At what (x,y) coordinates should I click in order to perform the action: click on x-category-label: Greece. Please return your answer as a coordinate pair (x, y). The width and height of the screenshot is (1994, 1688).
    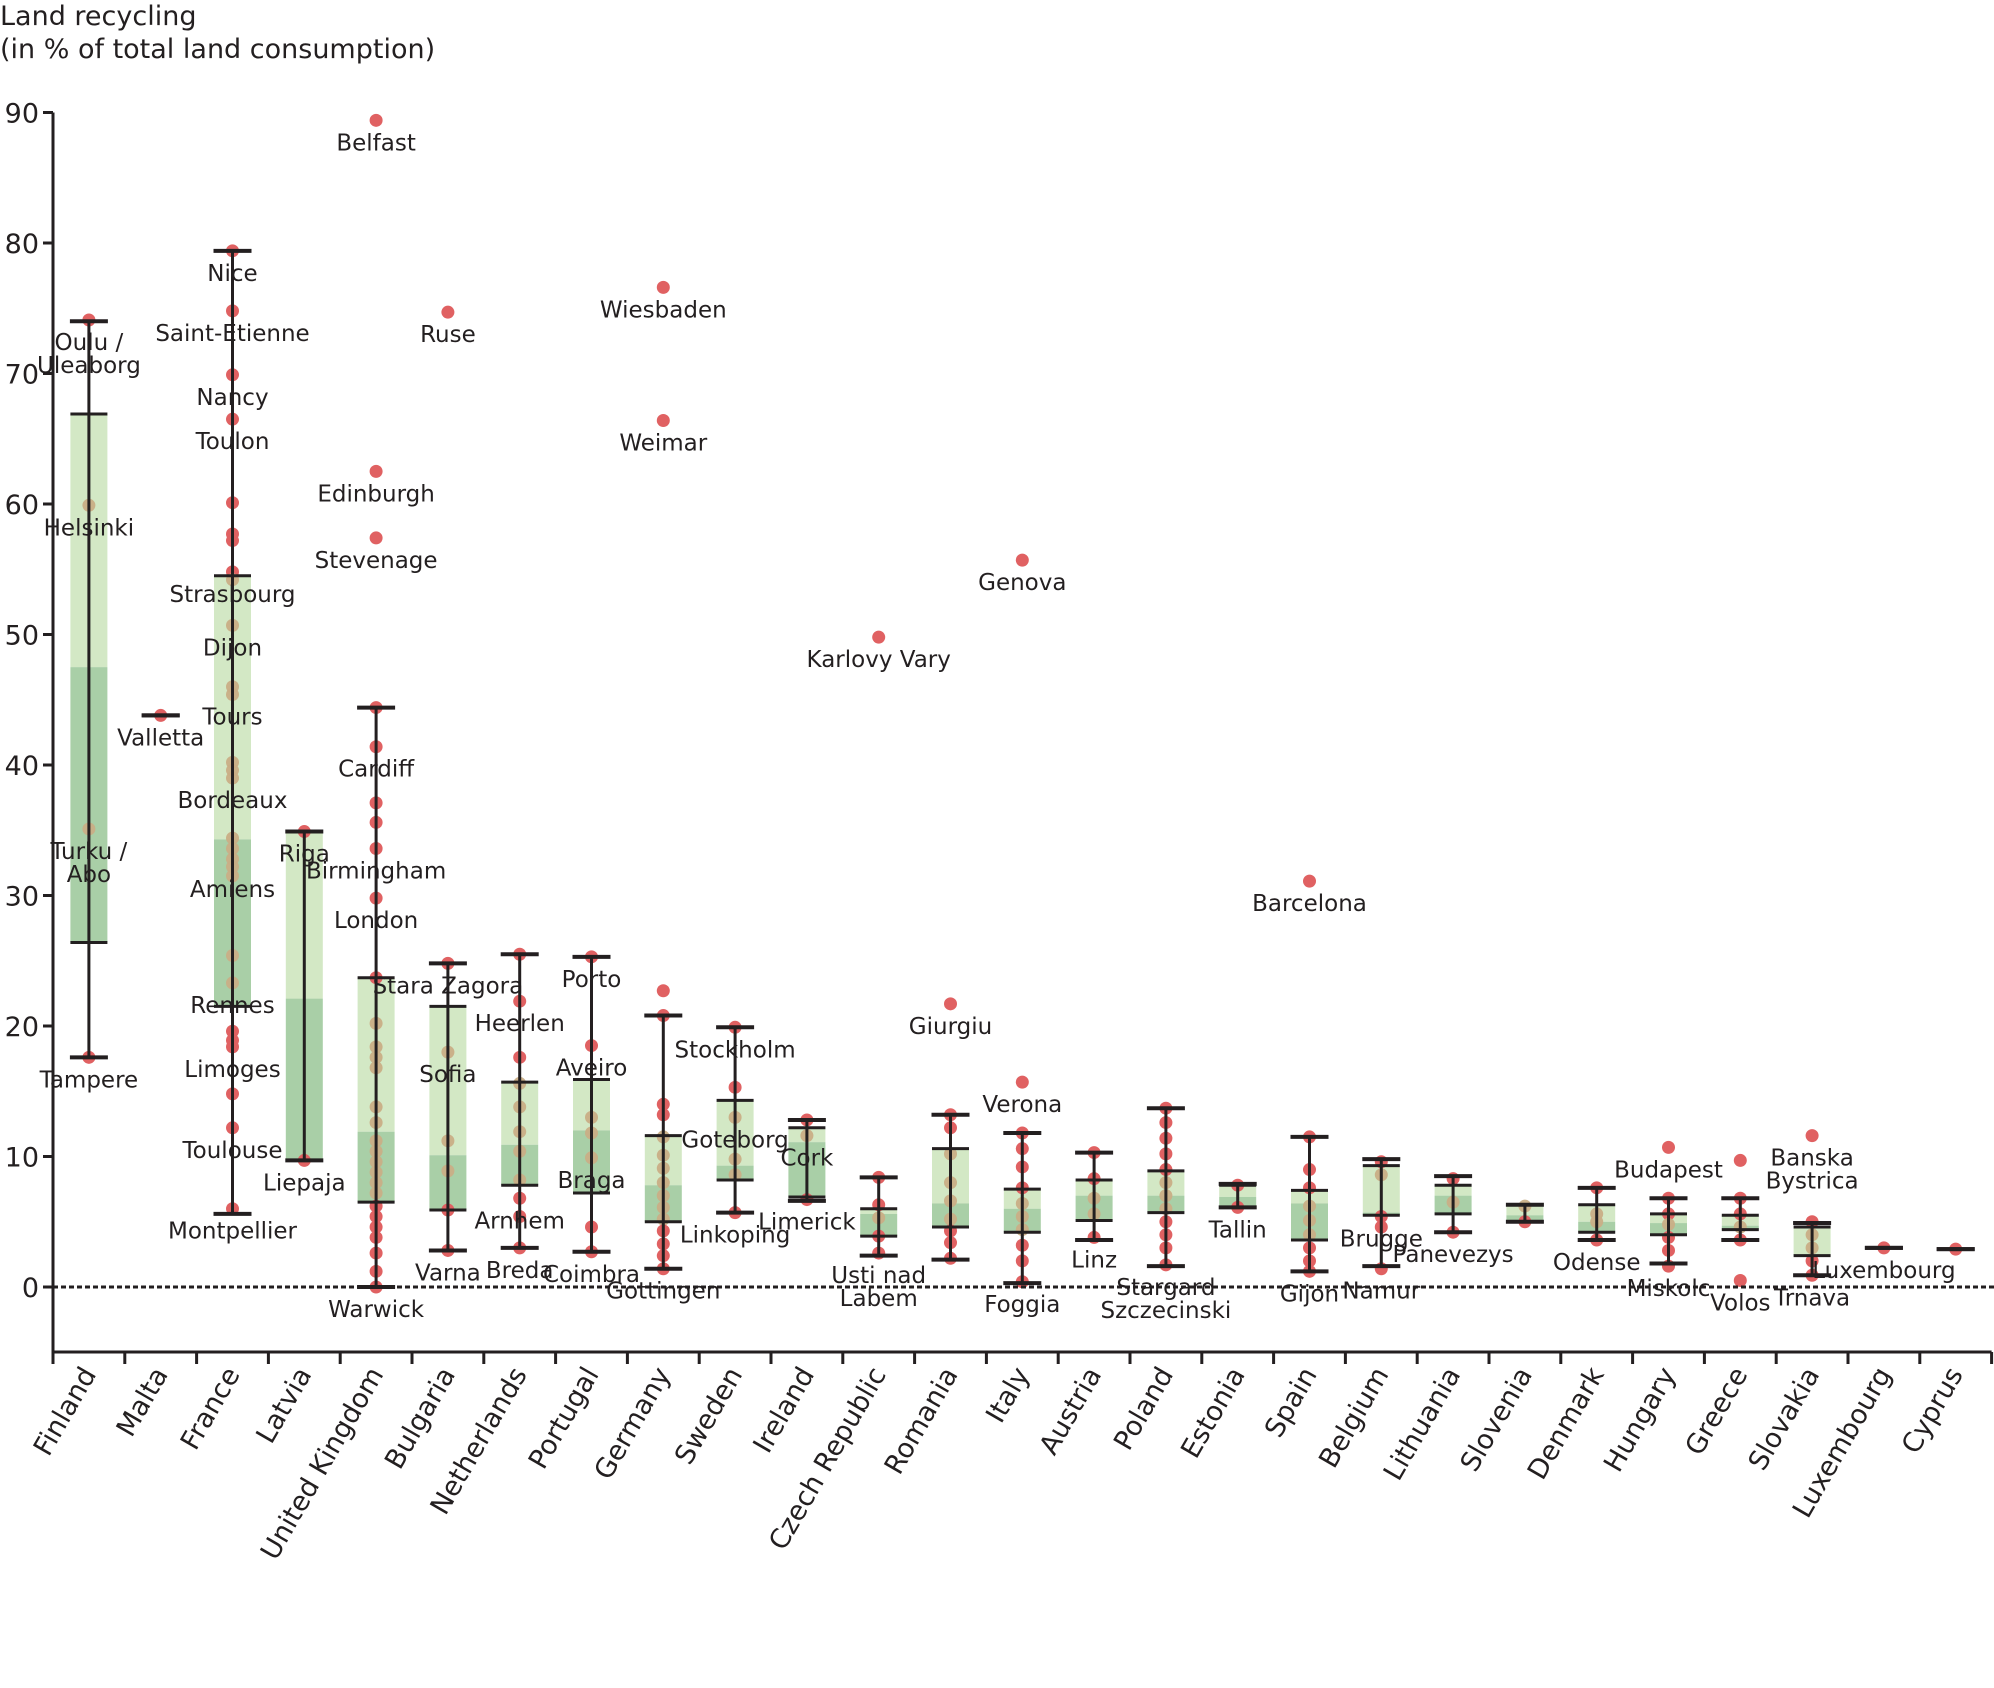
    Looking at the image, I should click on (1716, 1411).